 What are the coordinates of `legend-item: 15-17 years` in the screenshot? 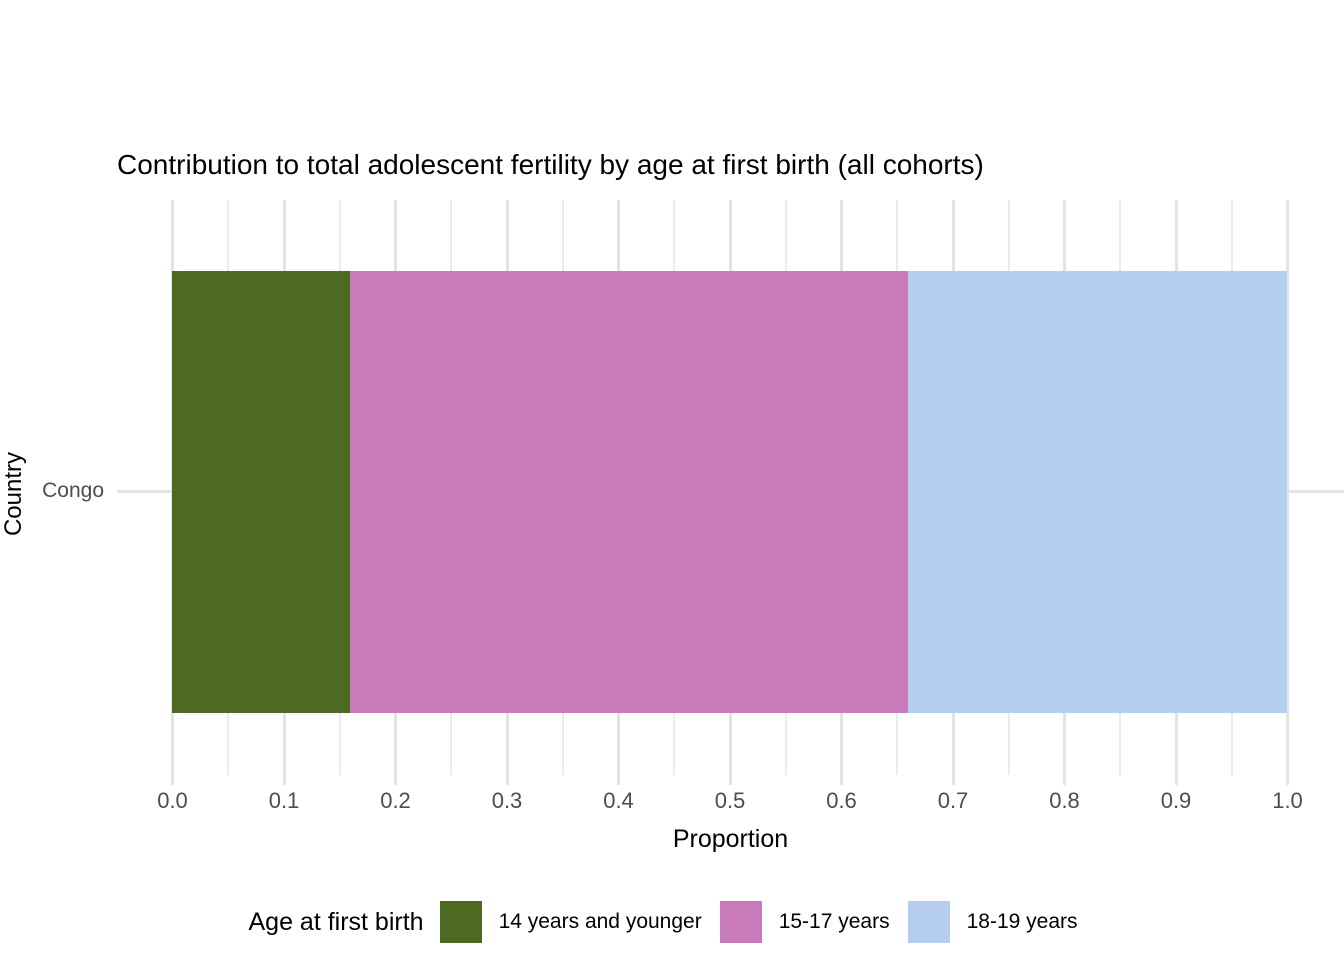 It's located at (804, 922).